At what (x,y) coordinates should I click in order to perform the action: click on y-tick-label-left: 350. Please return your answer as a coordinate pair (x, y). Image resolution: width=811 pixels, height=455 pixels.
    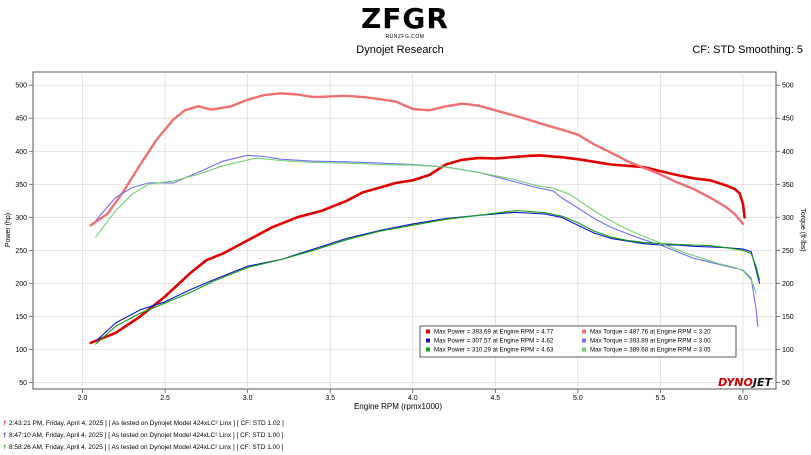
    Looking at the image, I should click on (21, 185).